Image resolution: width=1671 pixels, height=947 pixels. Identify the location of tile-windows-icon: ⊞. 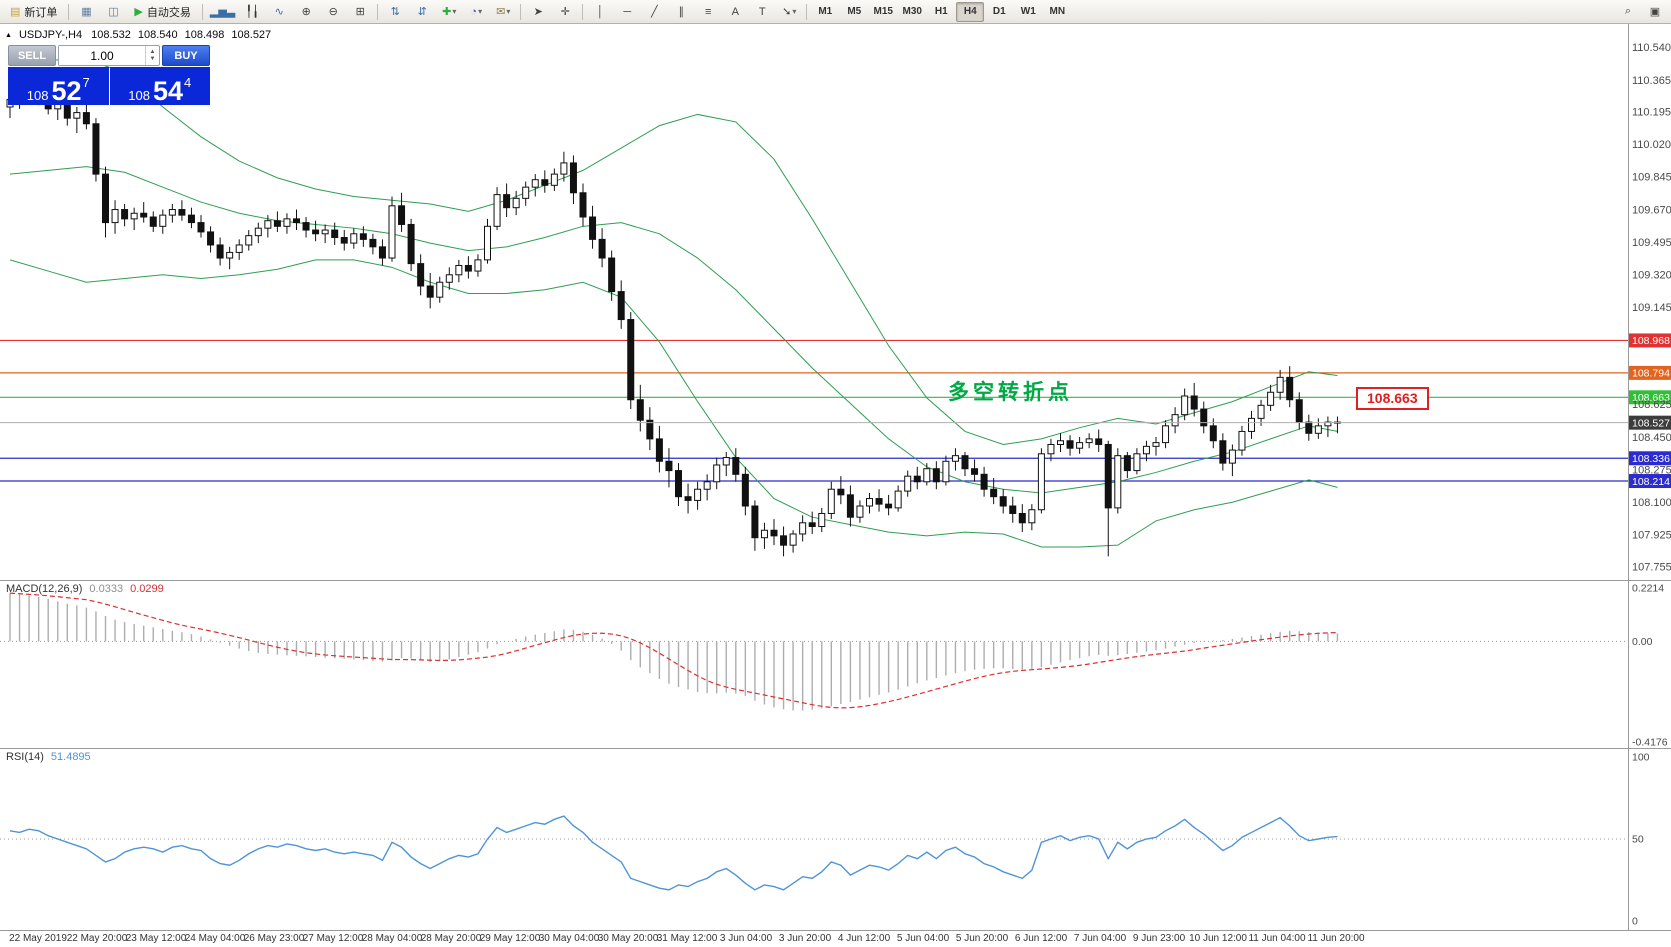
(360, 12).